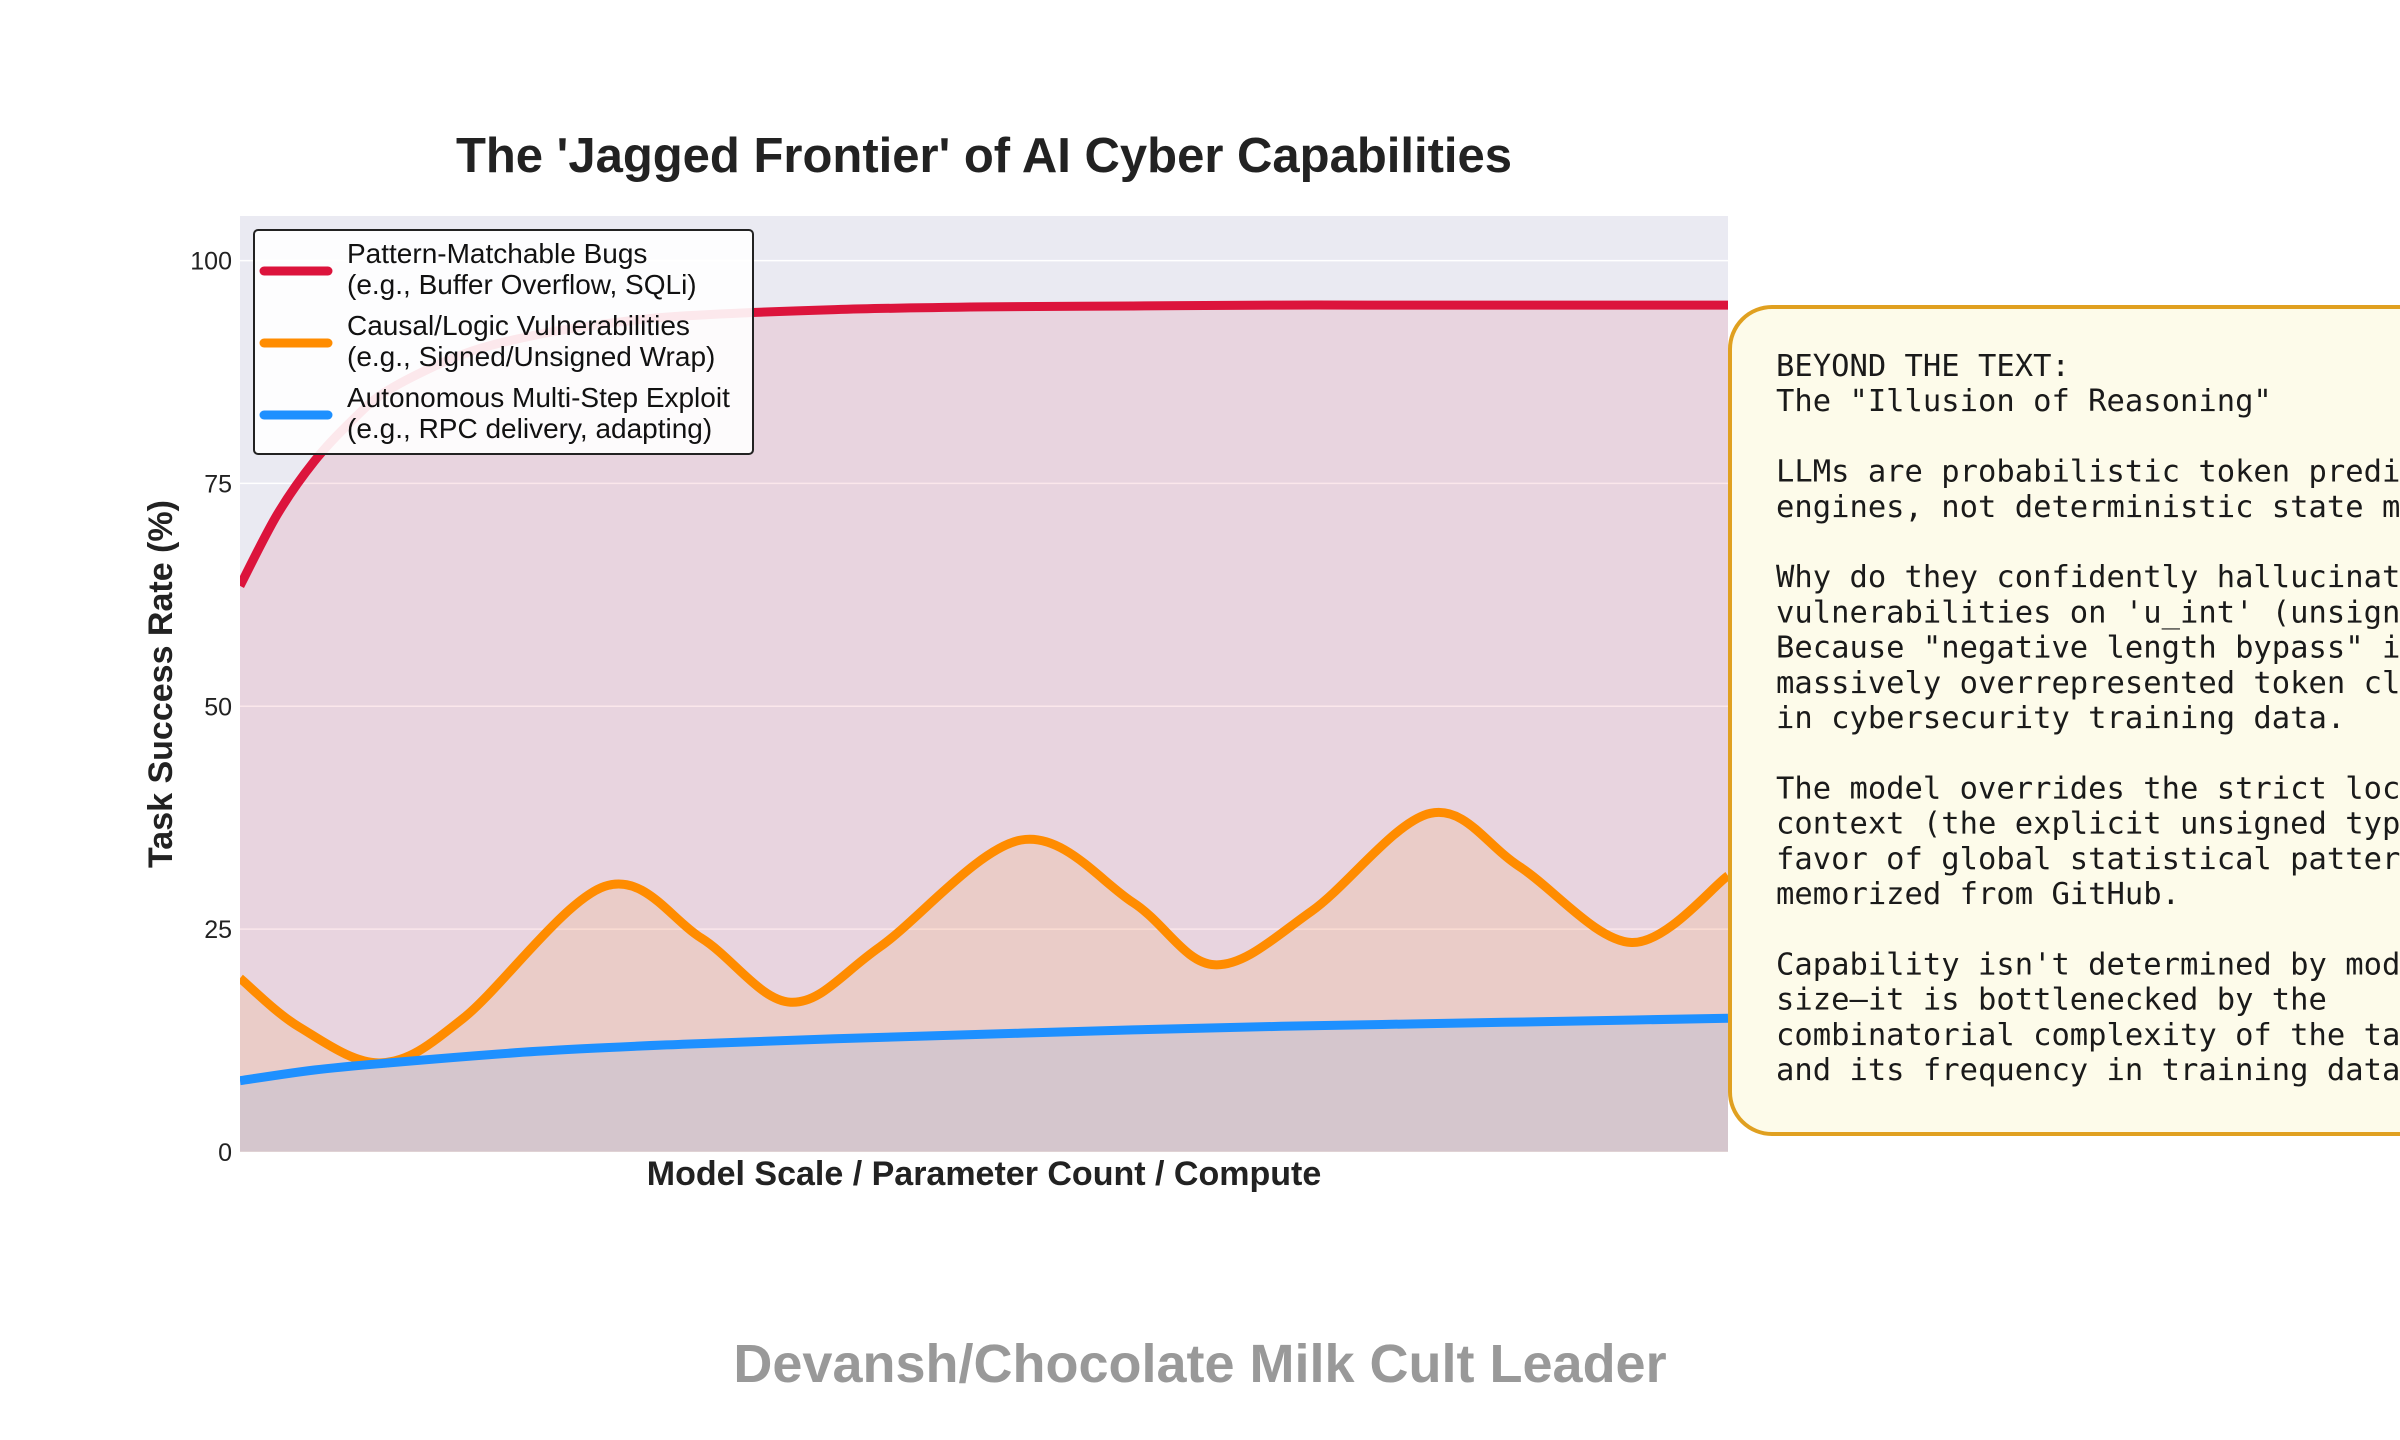 This screenshot has width=2400, height=1440. What do you see at coordinates (218, 707) in the screenshot?
I see `y-tick-label: 50` at bounding box center [218, 707].